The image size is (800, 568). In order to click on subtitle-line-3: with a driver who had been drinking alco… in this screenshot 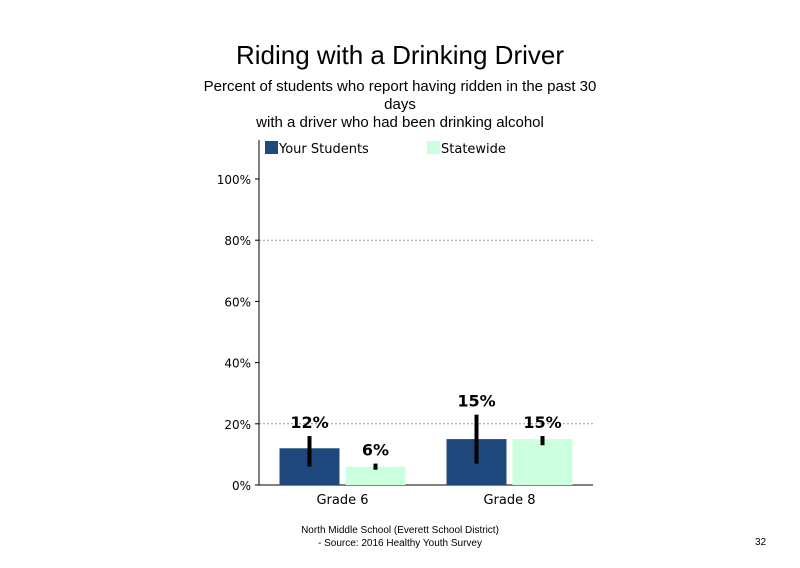, I will do `click(400, 122)`.